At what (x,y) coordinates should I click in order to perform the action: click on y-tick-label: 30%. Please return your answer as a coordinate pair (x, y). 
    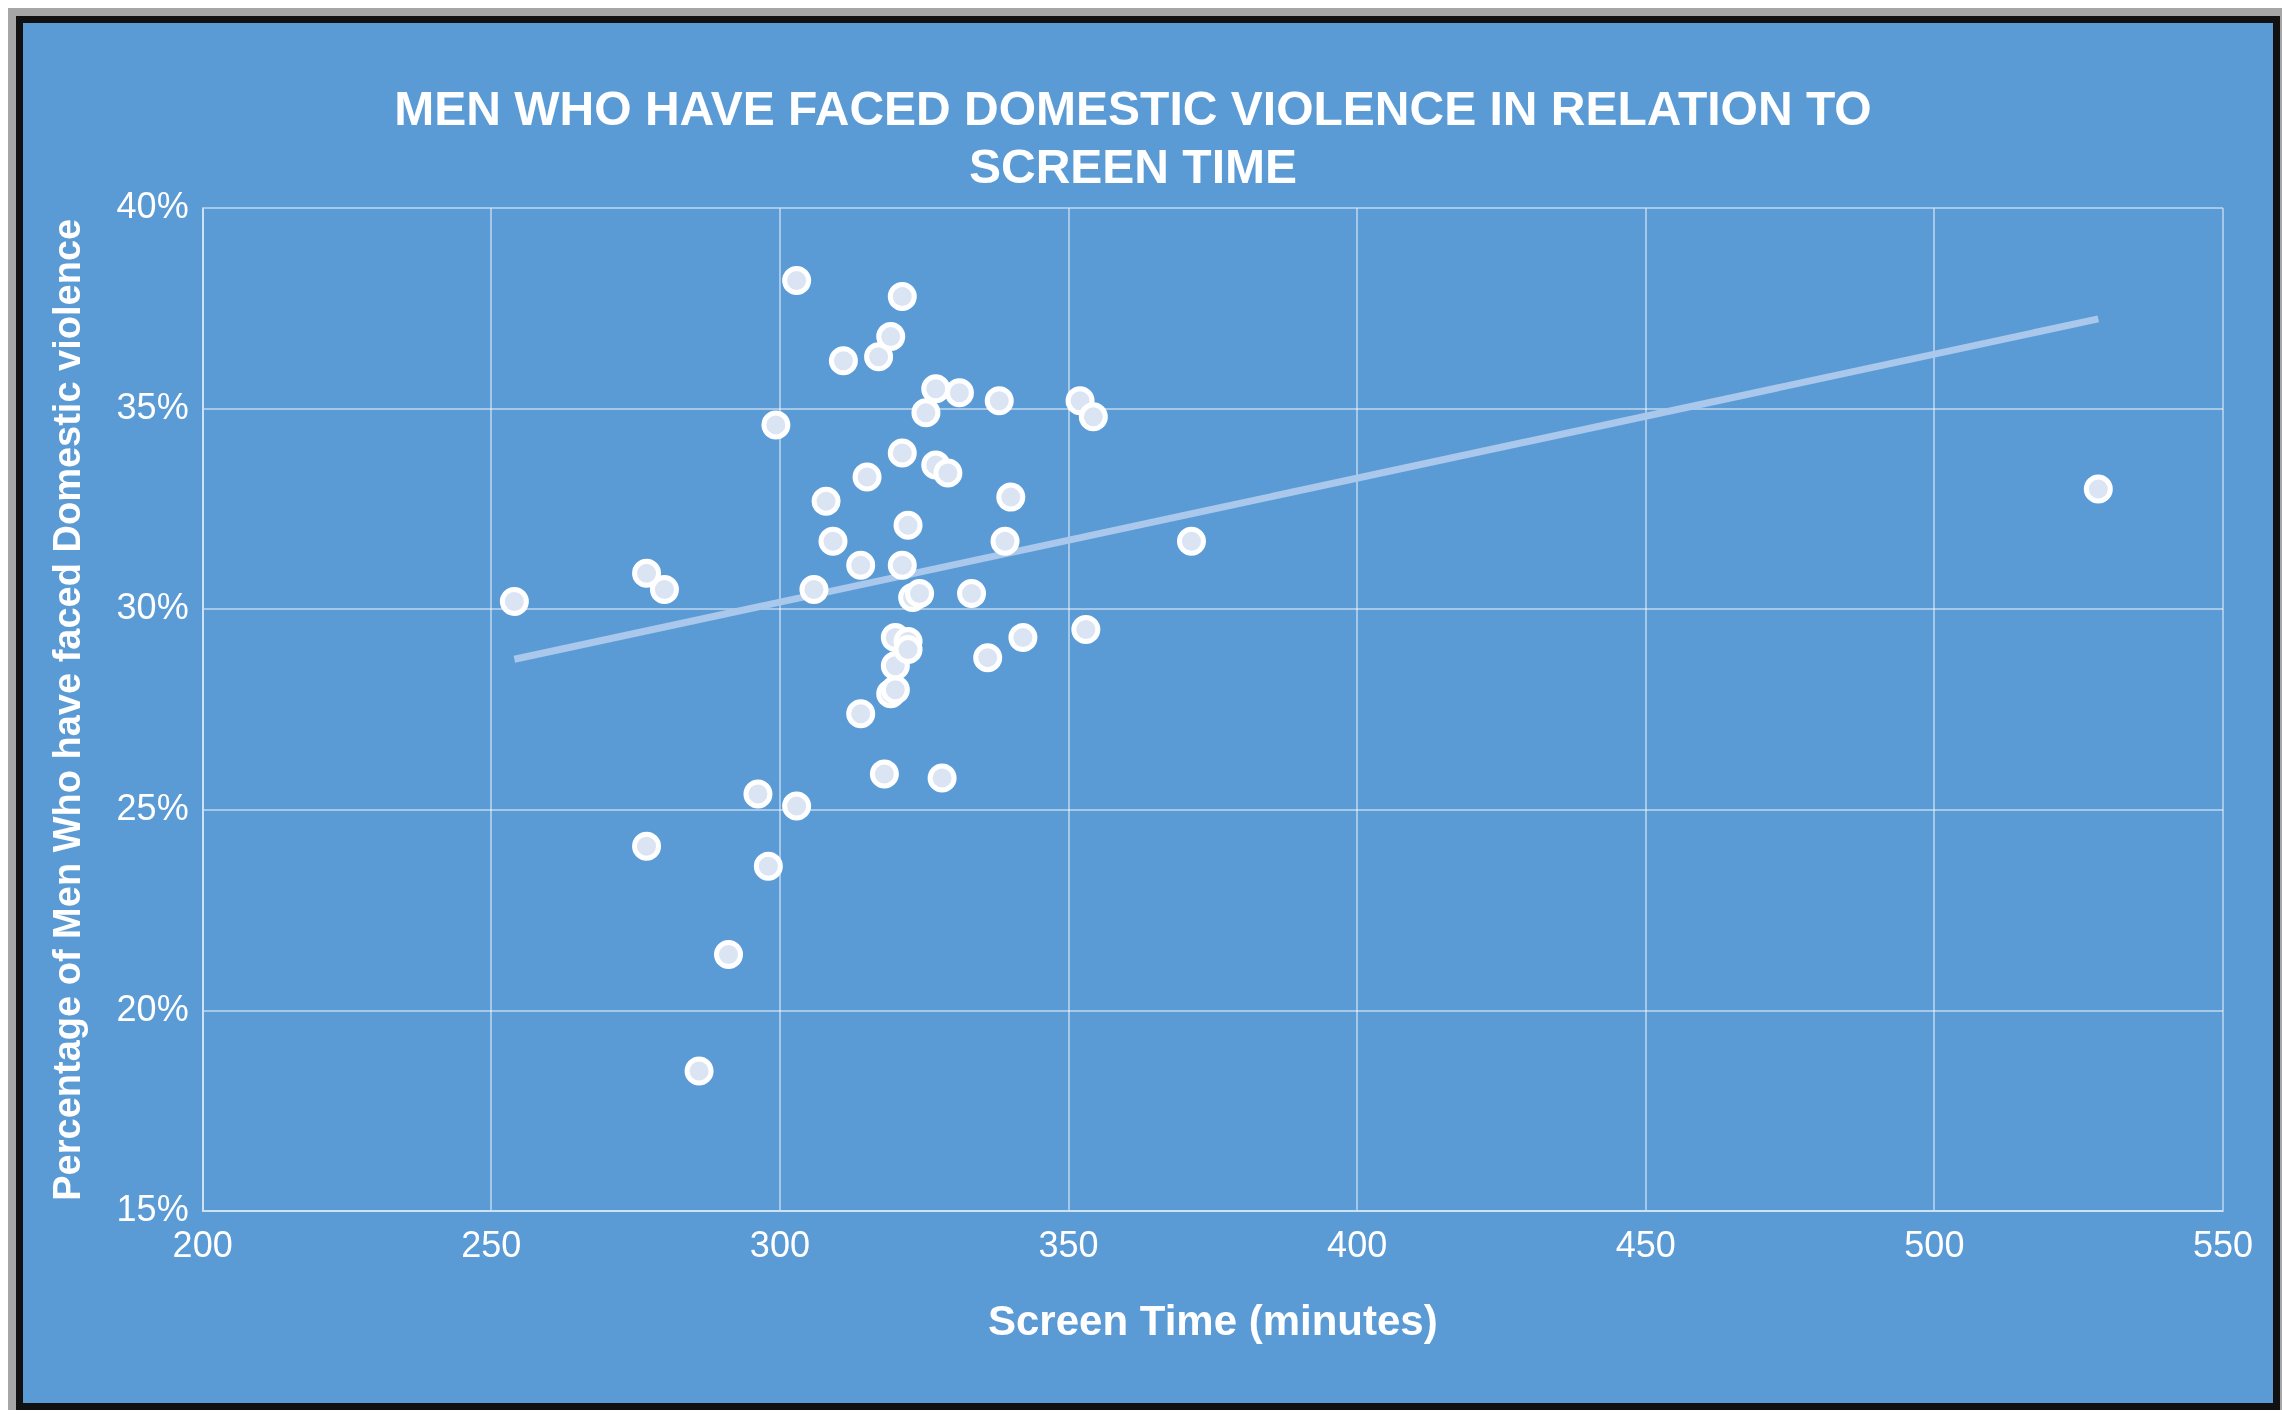
    Looking at the image, I should click on (152, 607).